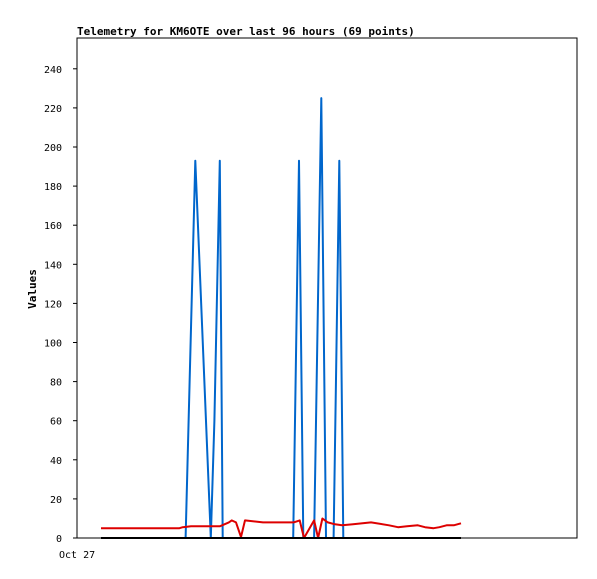  I want to click on x-tick-label: Oct 27, so click(77, 555).